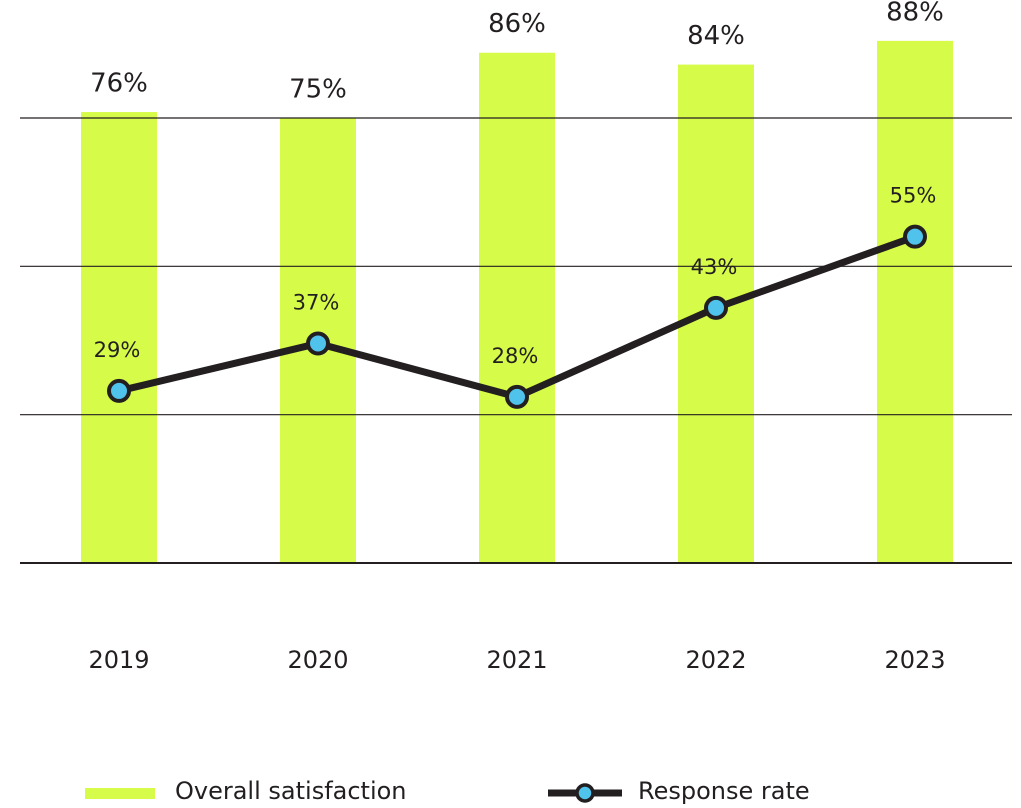 Image resolution: width=1021 pixels, height=808 pixels. What do you see at coordinates (585, 793) in the screenshot?
I see `legend-marker` at bounding box center [585, 793].